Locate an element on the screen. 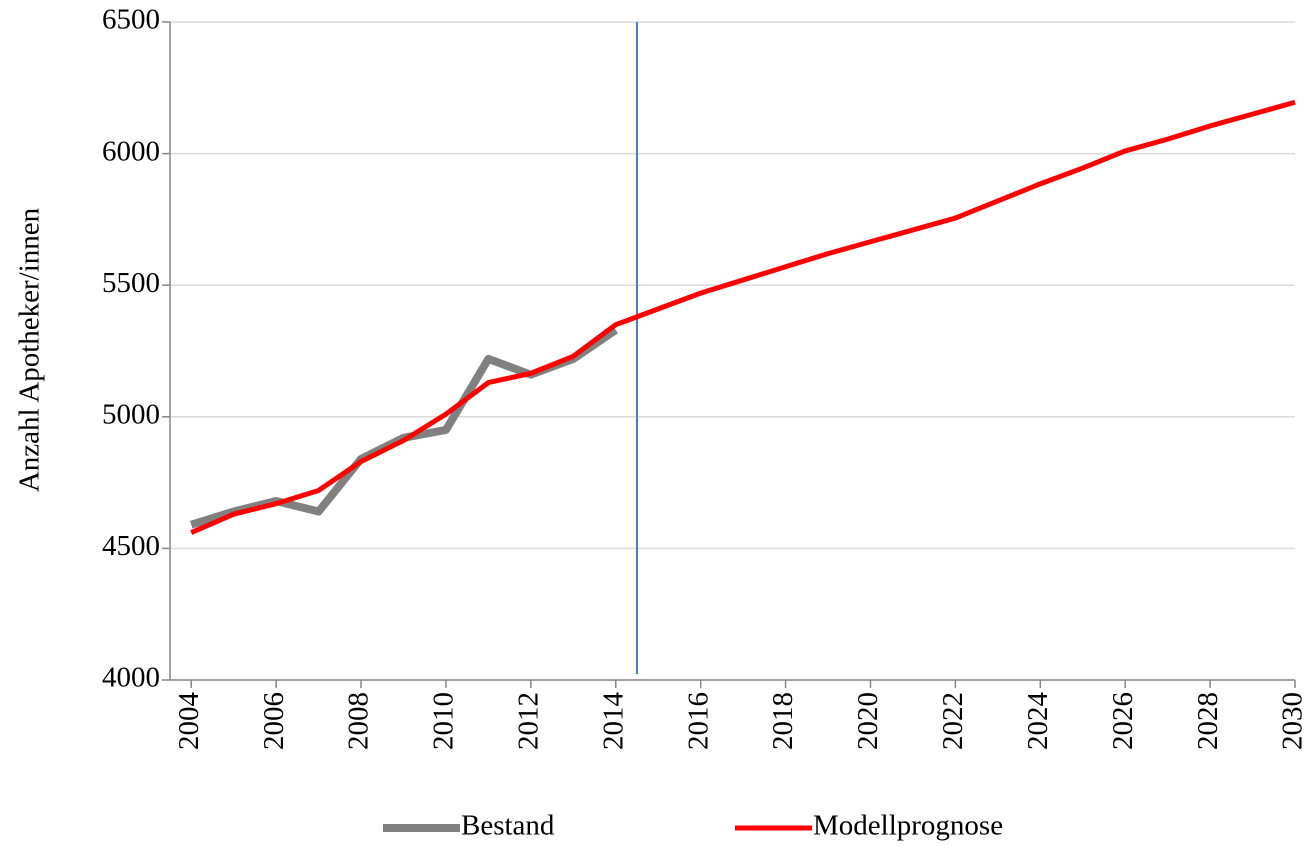  x-tick-label: 2006 is located at coordinates (274, 721).